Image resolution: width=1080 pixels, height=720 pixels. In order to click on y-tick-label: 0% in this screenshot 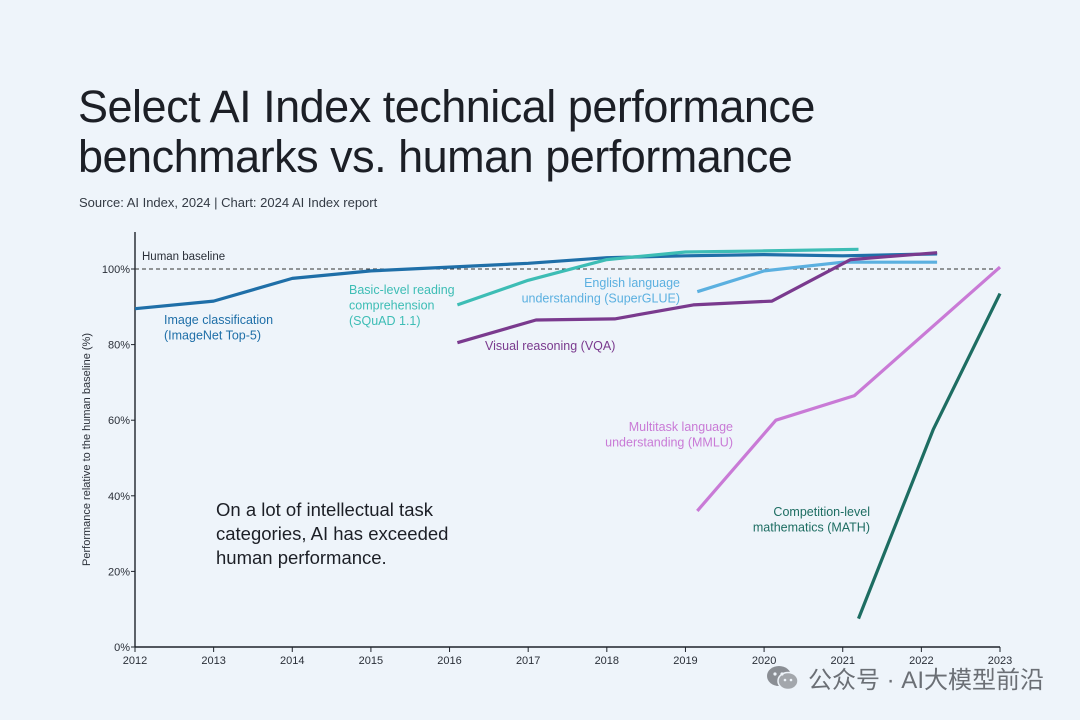, I will do `click(122, 648)`.